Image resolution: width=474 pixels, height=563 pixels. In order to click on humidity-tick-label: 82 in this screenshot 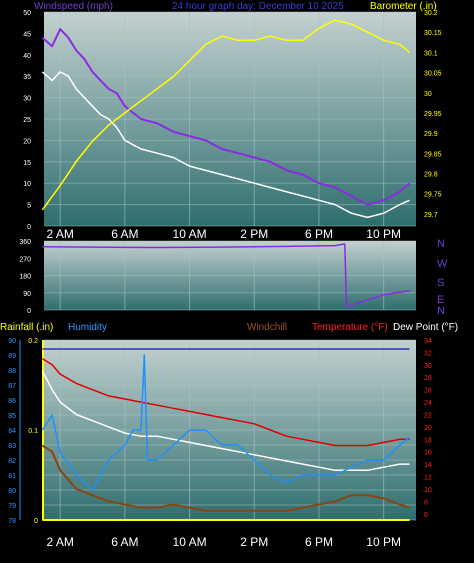, I will do `click(12, 461)`.